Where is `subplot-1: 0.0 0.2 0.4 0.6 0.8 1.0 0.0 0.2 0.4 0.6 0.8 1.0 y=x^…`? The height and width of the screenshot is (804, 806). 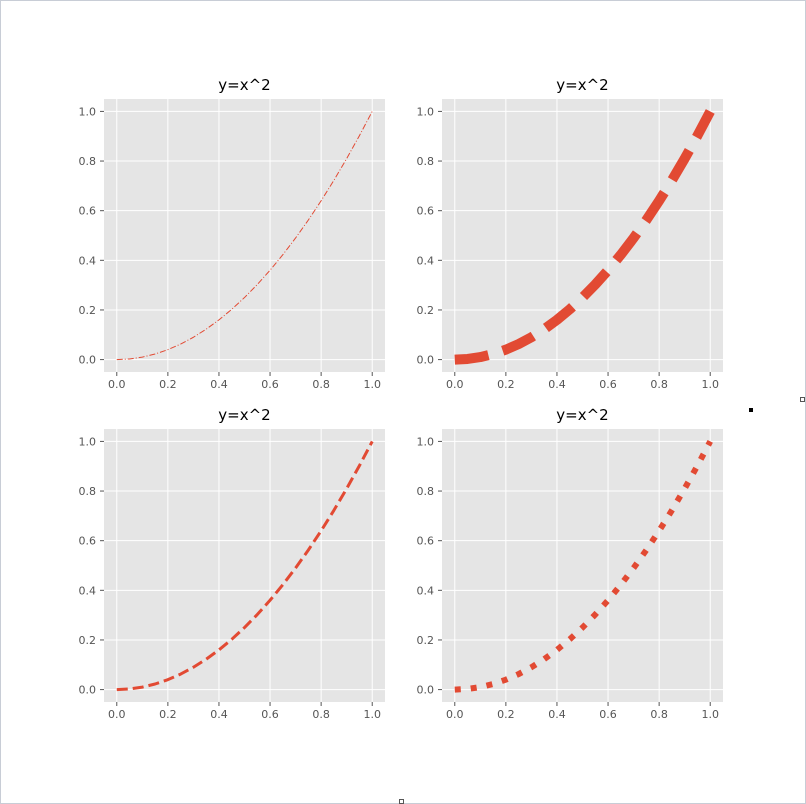
subplot-1: 0.0 0.2 0.4 0.6 0.8 1.0 0.0 0.2 0.4 0.6 0.8 1.0 y=x^… is located at coordinates (232, 233).